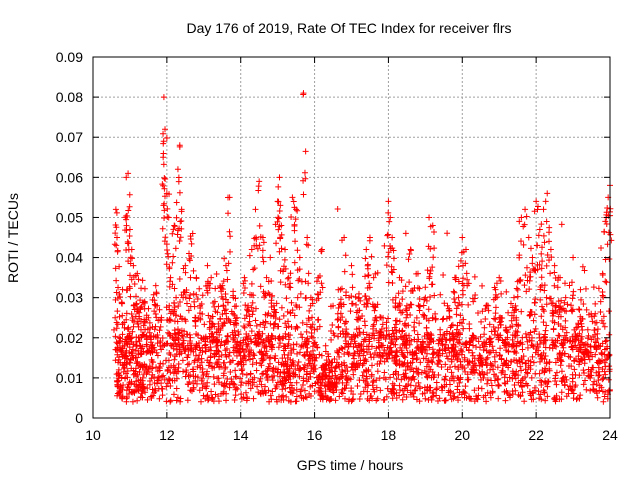 The width and height of the screenshot is (640, 480). I want to click on y-tick-label: 0.01, so click(69, 378).